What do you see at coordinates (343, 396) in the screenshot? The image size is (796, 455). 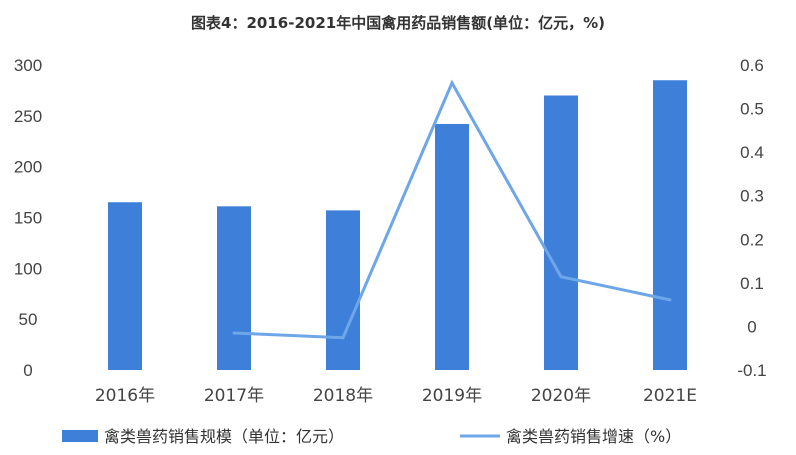 I see `category-label: 2018年` at bounding box center [343, 396].